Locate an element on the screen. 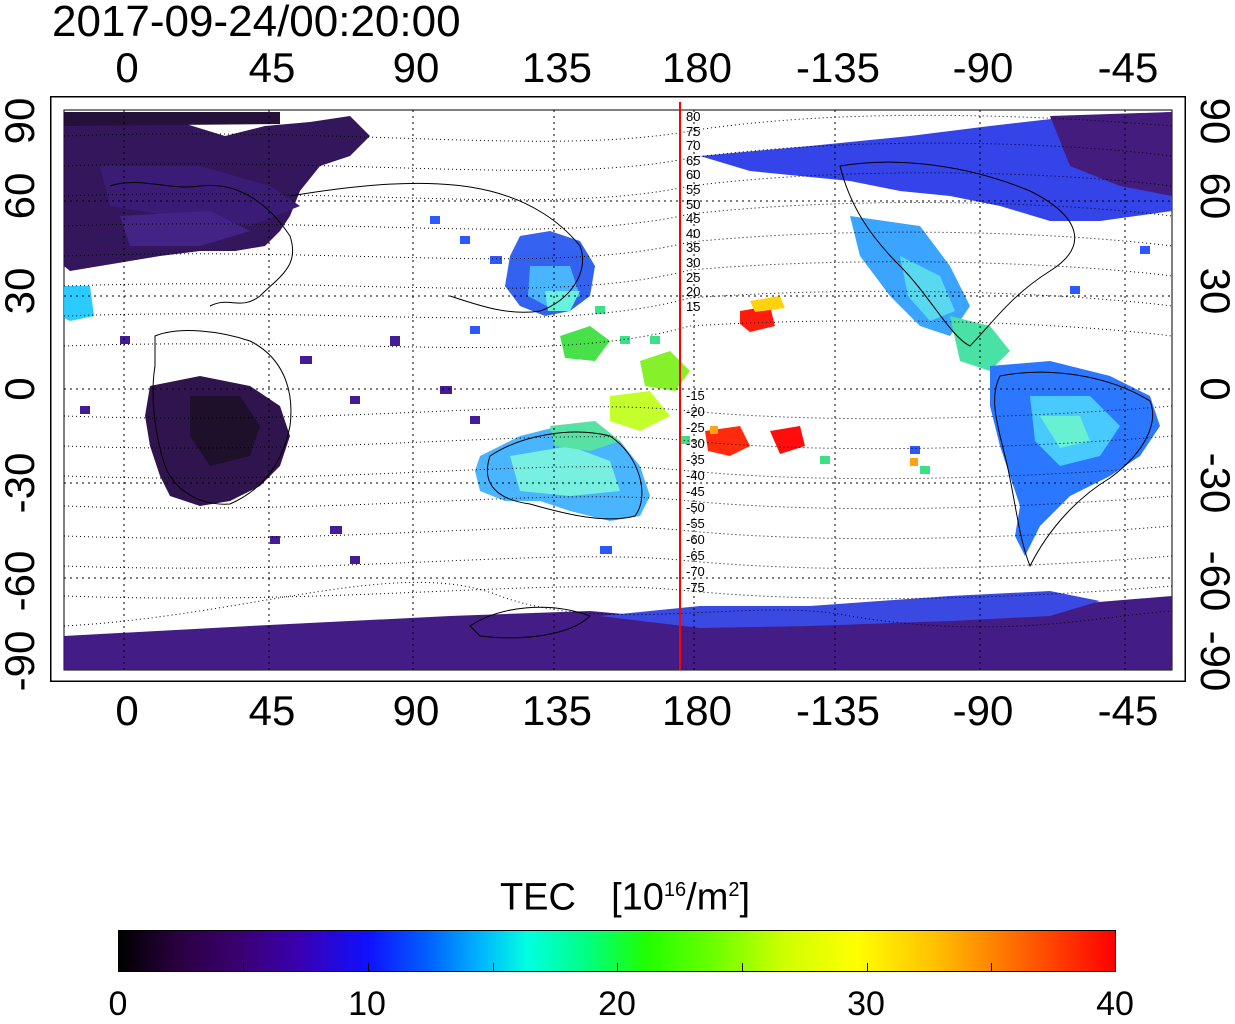 This screenshot has height=1024, width=1235. left-lat-label: -90 is located at coordinates (21, 661).